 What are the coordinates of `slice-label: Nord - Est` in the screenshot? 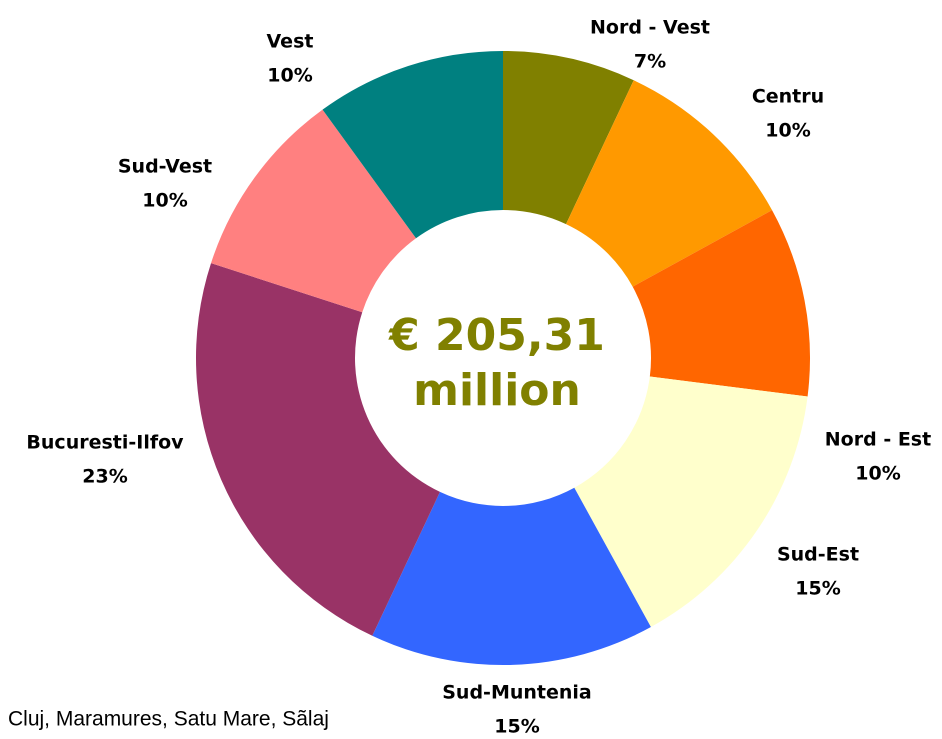 It's located at (878, 440).